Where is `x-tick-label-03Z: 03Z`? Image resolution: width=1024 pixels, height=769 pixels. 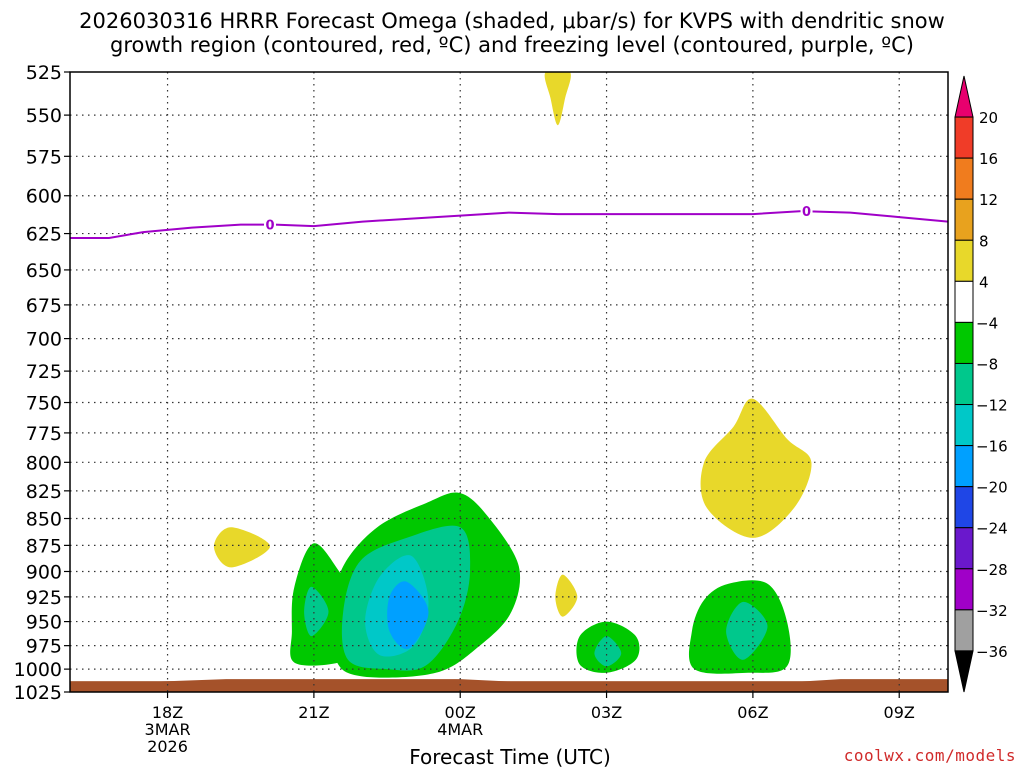 x-tick-label-03Z: 03Z is located at coordinates (606, 712).